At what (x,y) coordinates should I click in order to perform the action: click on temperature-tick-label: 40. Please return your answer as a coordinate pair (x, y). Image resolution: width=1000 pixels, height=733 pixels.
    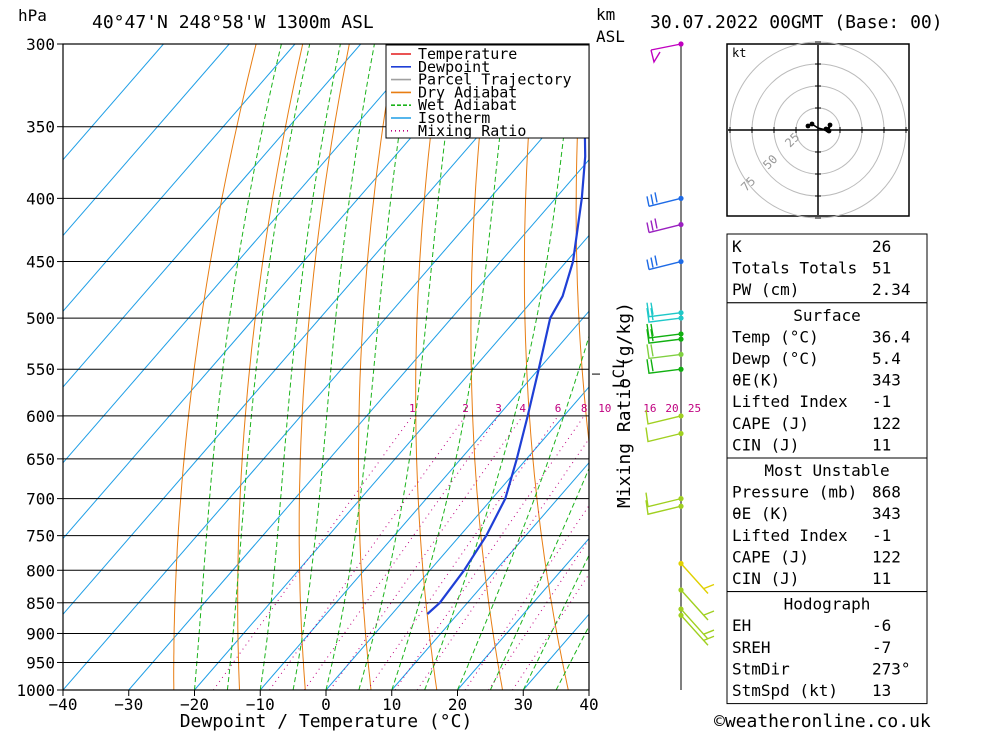
    Looking at the image, I should click on (588, 704).